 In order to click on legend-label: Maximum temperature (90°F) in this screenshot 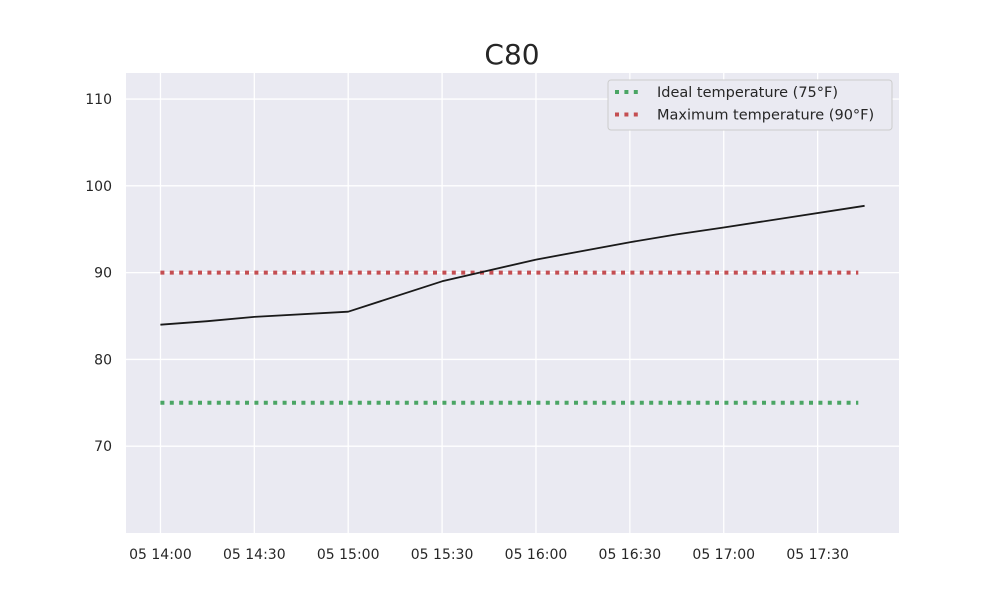, I will do `click(765, 116)`.